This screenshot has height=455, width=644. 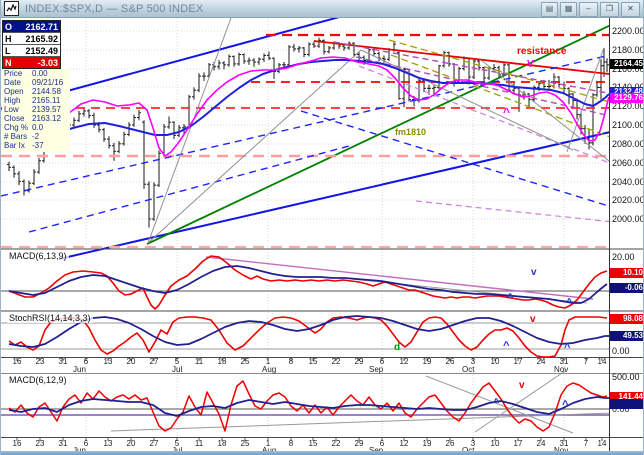 What do you see at coordinates (336, 443) in the screenshot?
I see `date-tick-label: 22` at bounding box center [336, 443].